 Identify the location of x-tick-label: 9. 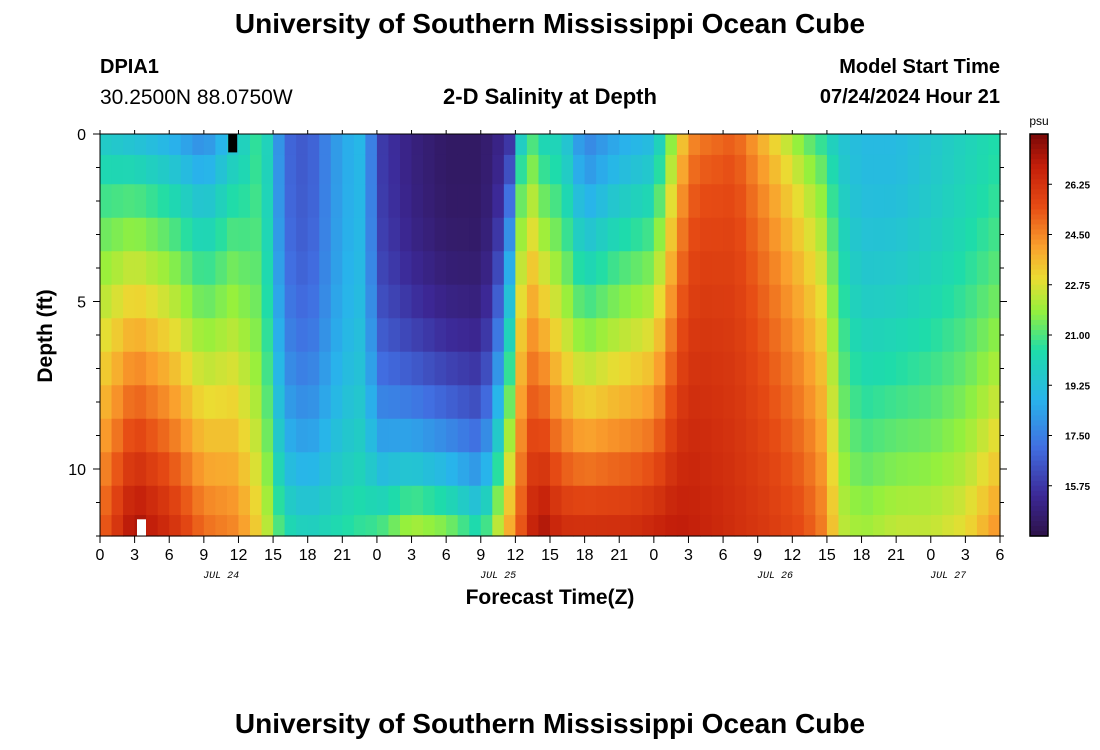
(757, 555).